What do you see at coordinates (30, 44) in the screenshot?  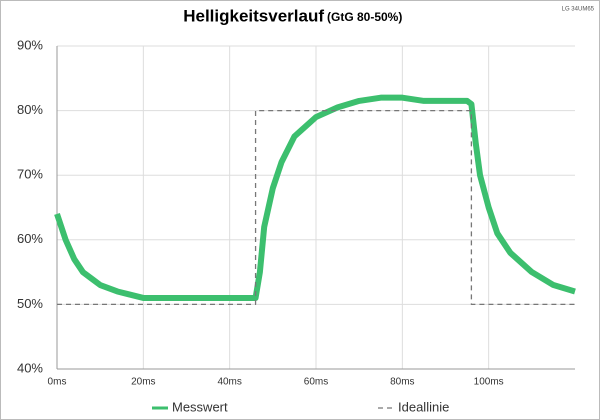 I see `y-tick-label: 90%` at bounding box center [30, 44].